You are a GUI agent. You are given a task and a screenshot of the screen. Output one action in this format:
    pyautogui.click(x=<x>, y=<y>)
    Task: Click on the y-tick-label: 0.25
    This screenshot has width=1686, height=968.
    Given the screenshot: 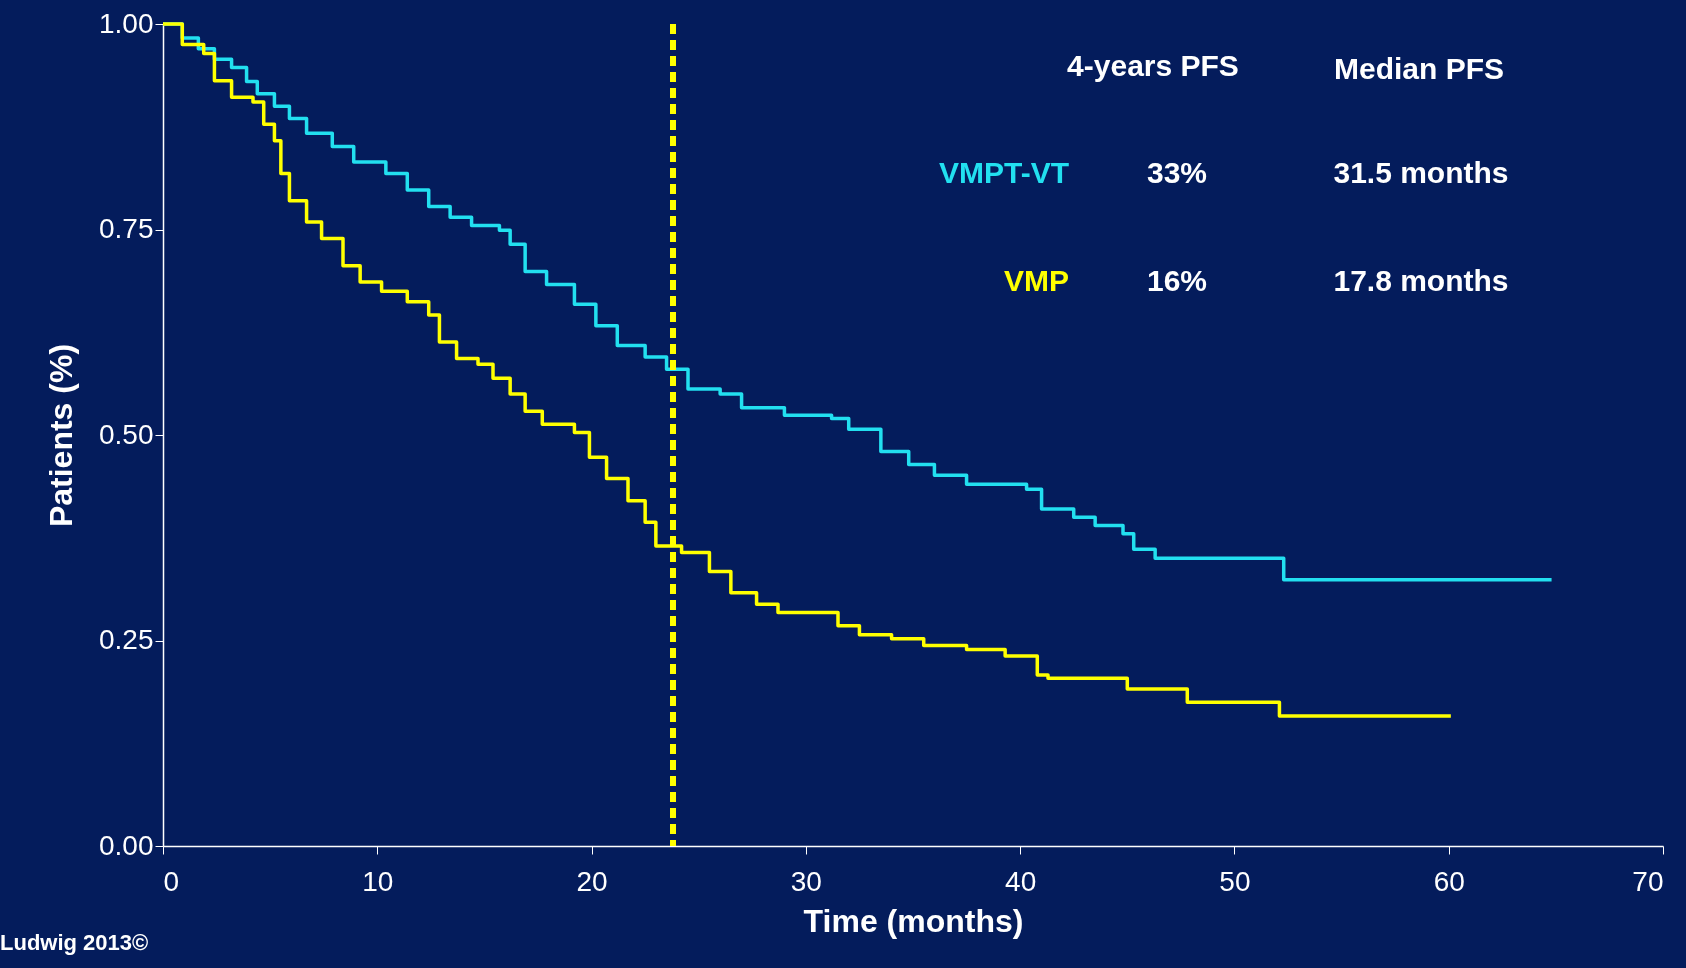 What is the action you would take?
    pyautogui.click(x=126, y=639)
    